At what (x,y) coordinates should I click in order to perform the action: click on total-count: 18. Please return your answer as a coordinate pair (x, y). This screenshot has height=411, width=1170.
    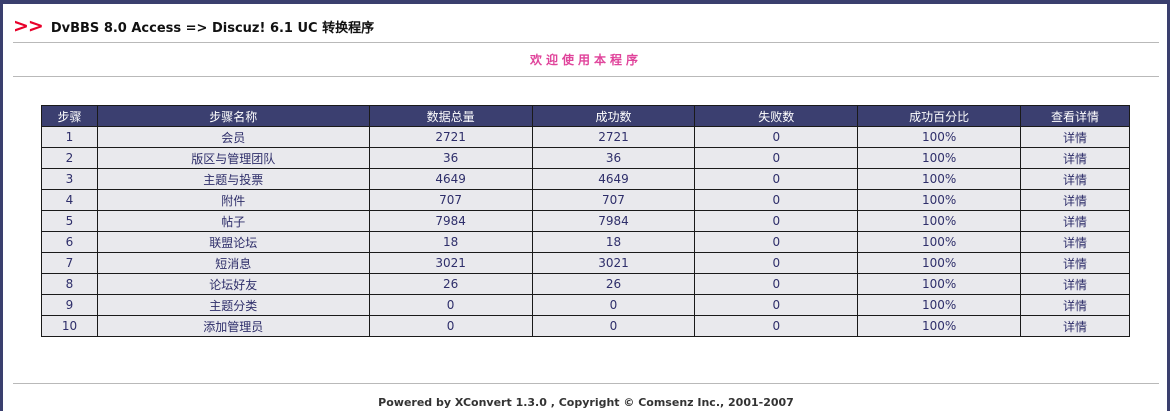
    Looking at the image, I should click on (450, 242).